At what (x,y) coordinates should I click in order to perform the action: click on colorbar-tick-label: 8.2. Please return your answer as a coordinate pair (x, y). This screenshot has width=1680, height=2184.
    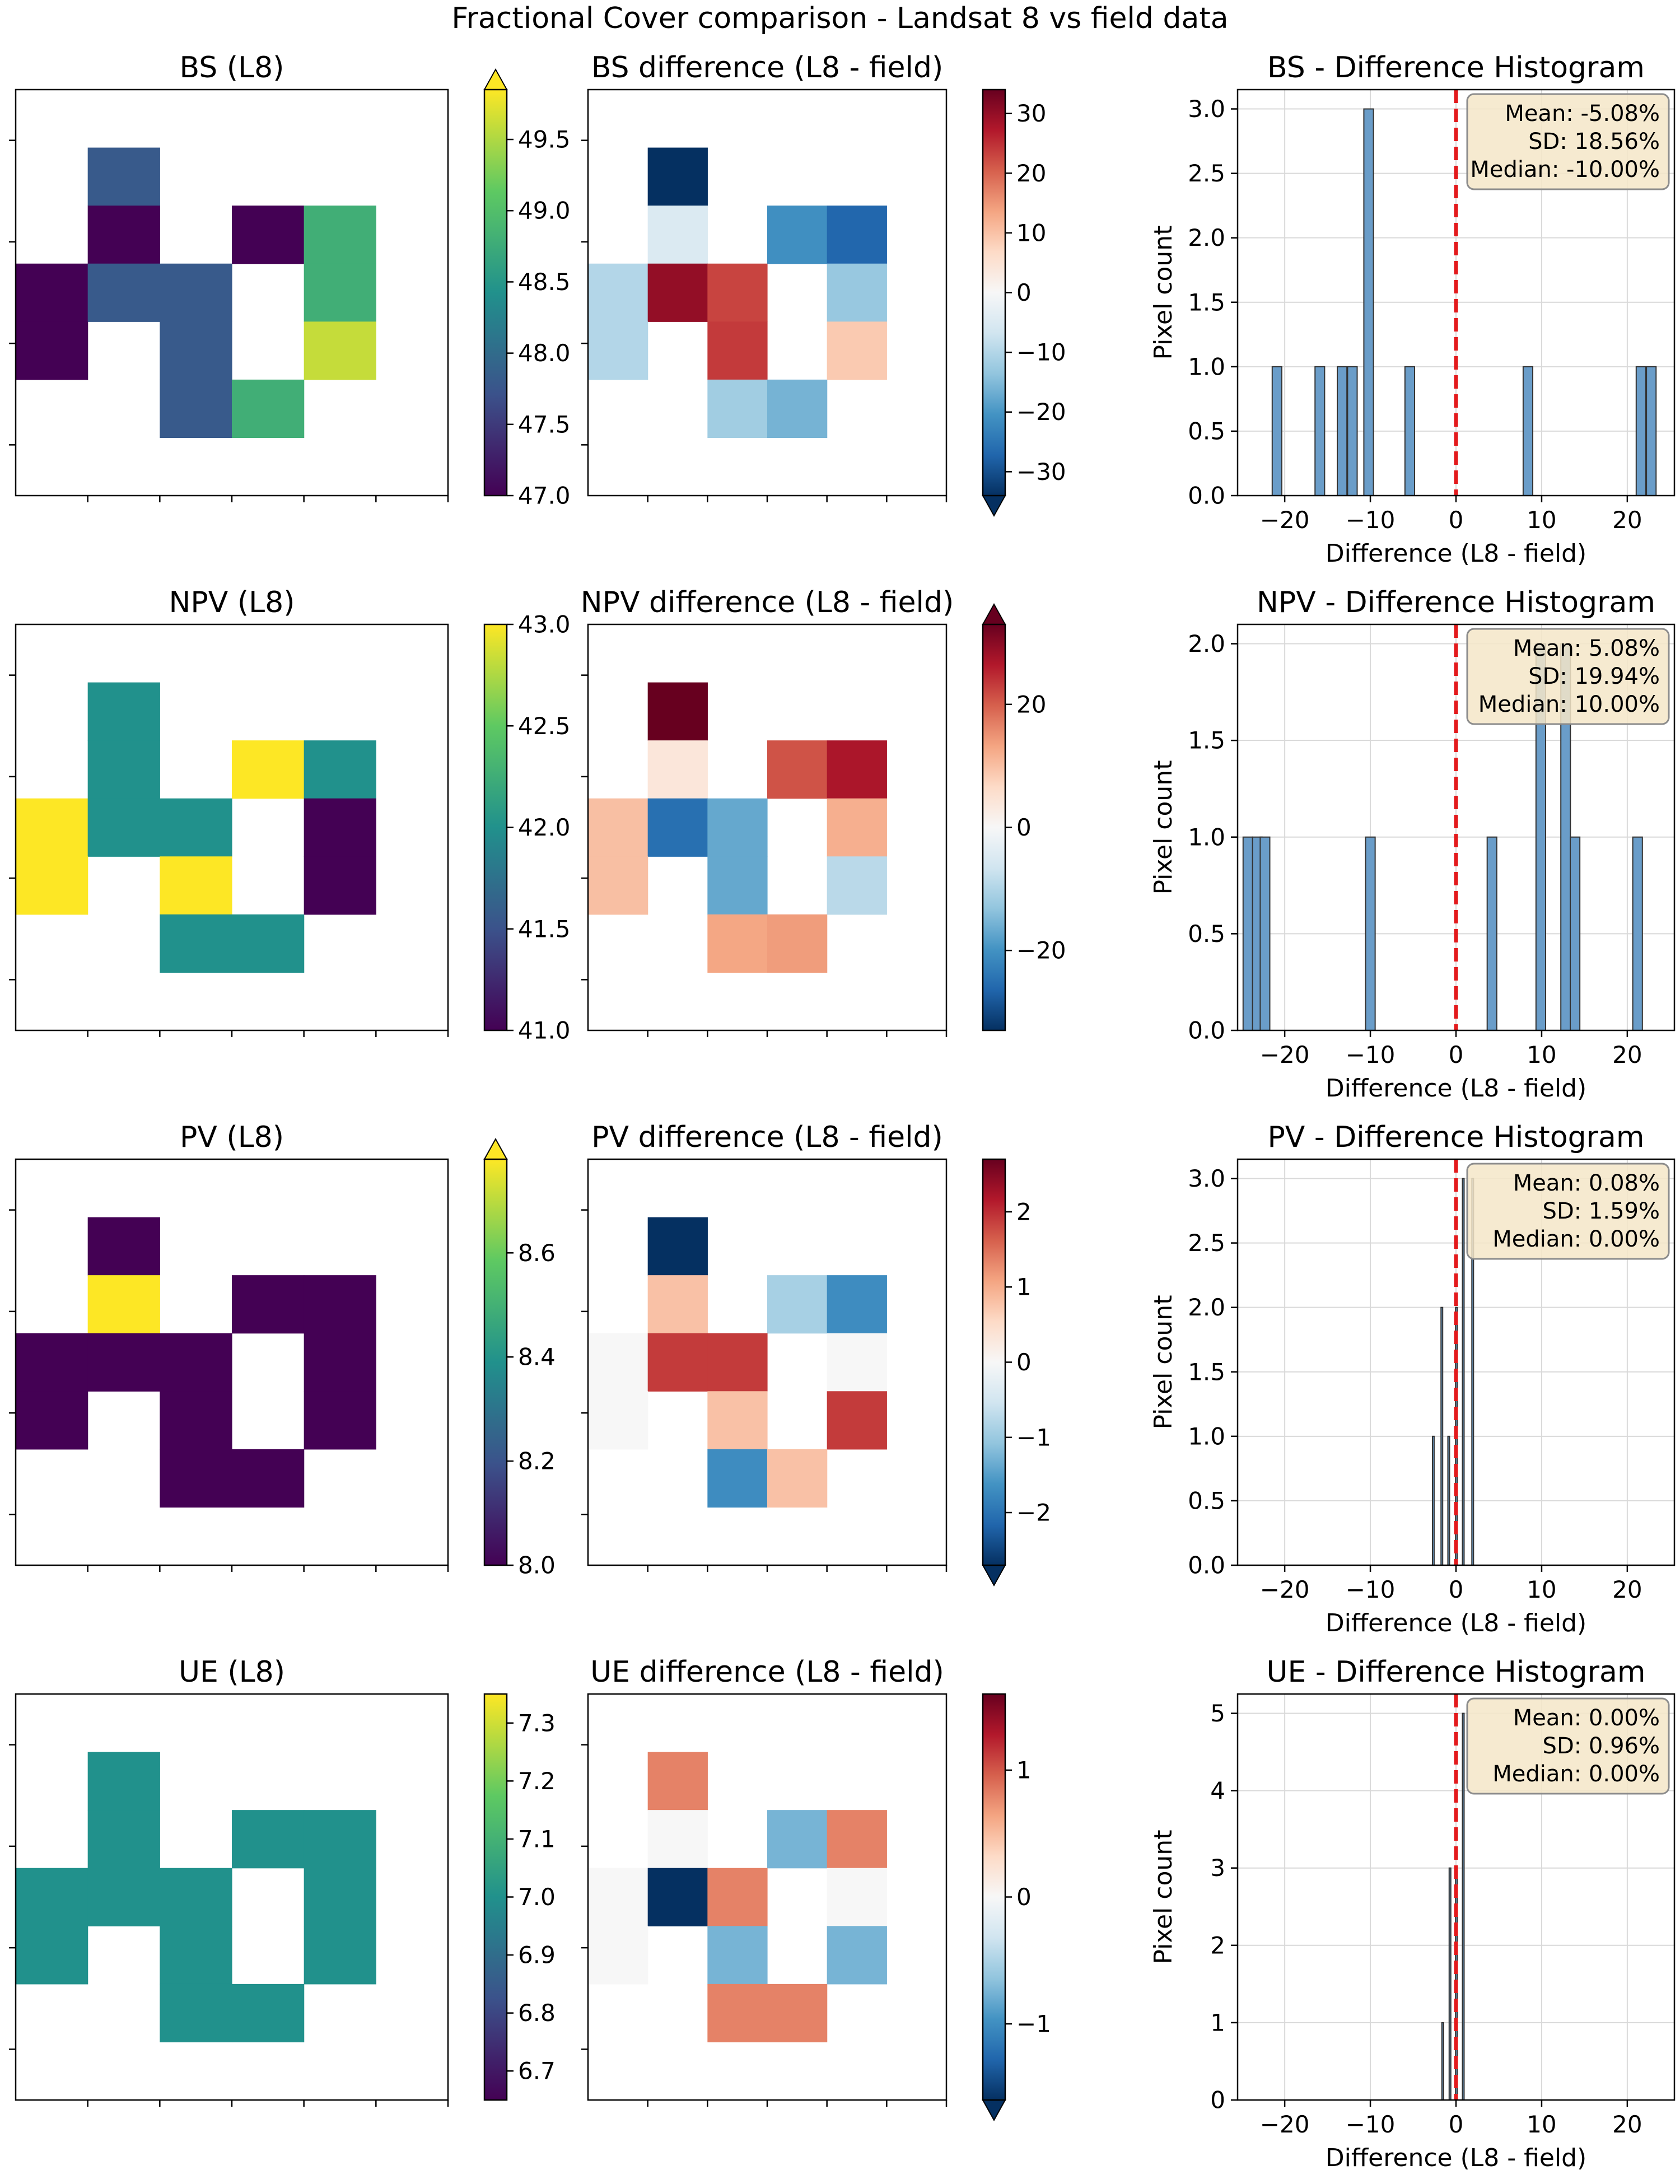
    Looking at the image, I should click on (537, 1462).